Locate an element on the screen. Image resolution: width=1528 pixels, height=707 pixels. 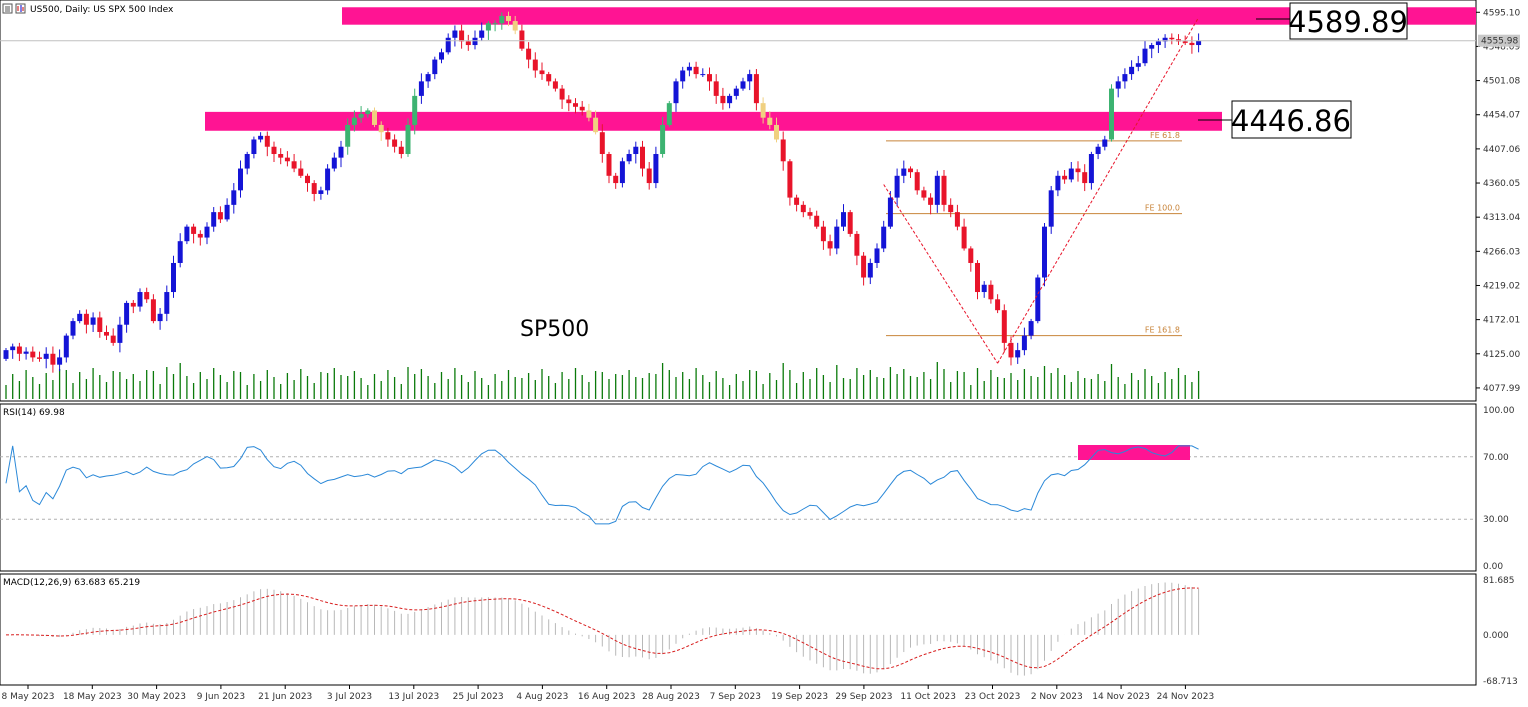
date-tick-label: 21 Jun 2023 is located at coordinates (285, 697).